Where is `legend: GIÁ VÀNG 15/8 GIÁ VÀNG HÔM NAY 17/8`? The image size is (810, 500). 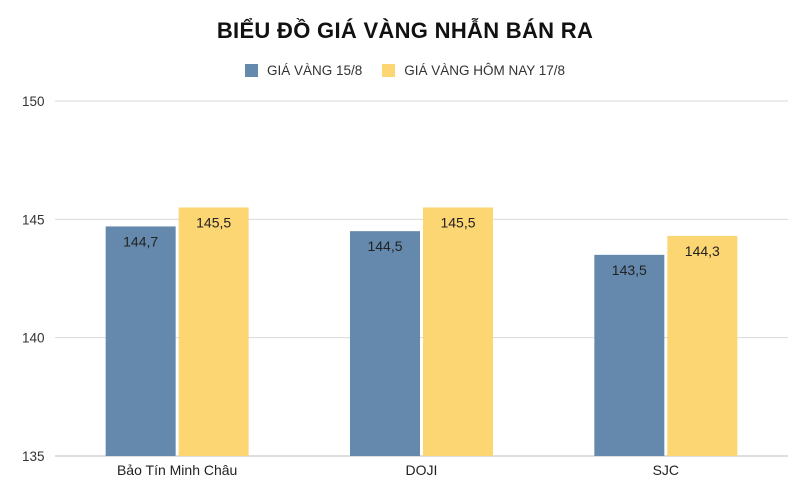 legend: GIÁ VÀNG 15/8 GIÁ VÀNG HÔM NAY 17/8 is located at coordinates (405, 70).